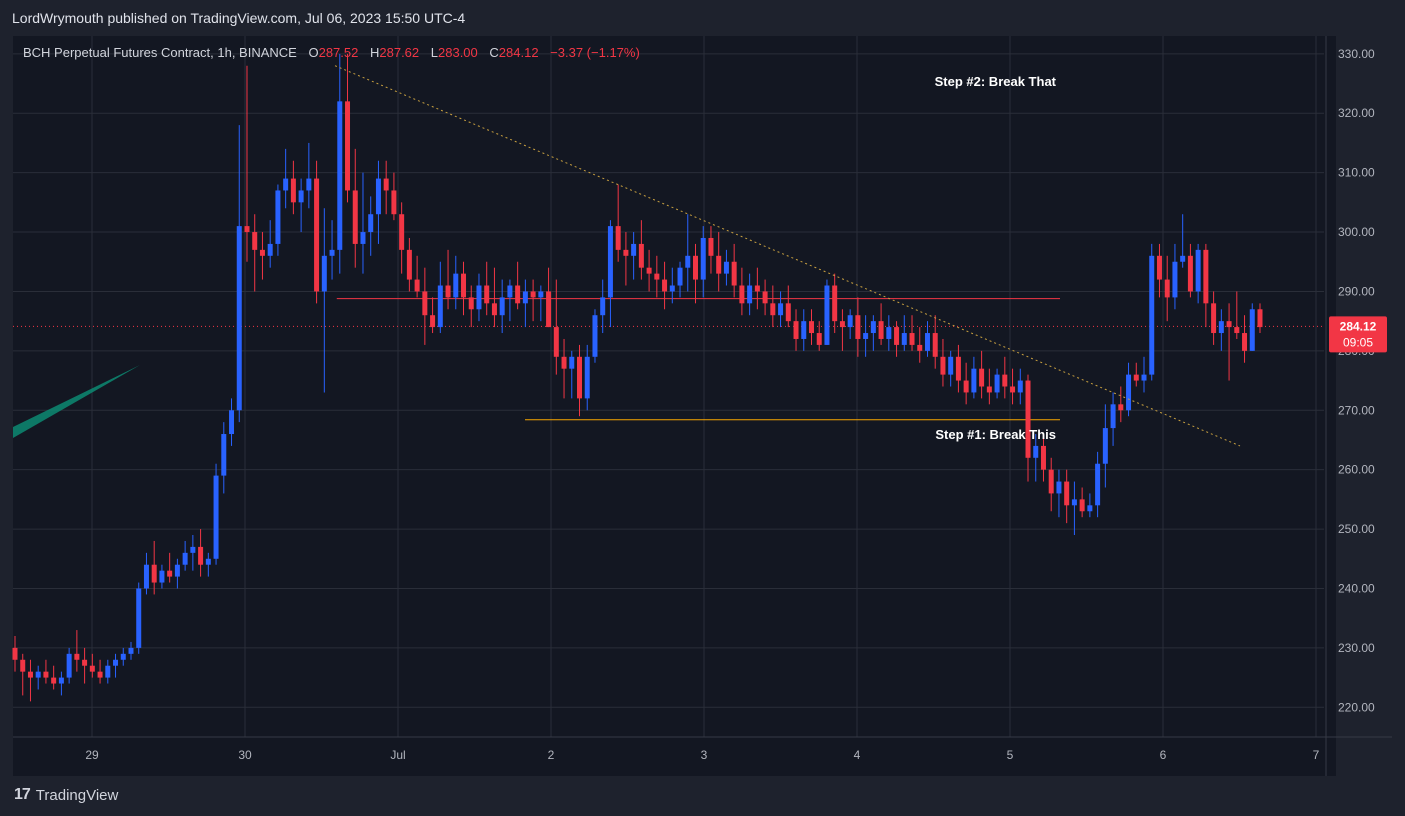  What do you see at coordinates (995, 434) in the screenshot?
I see `step-1-annotation: Step #1: Break This` at bounding box center [995, 434].